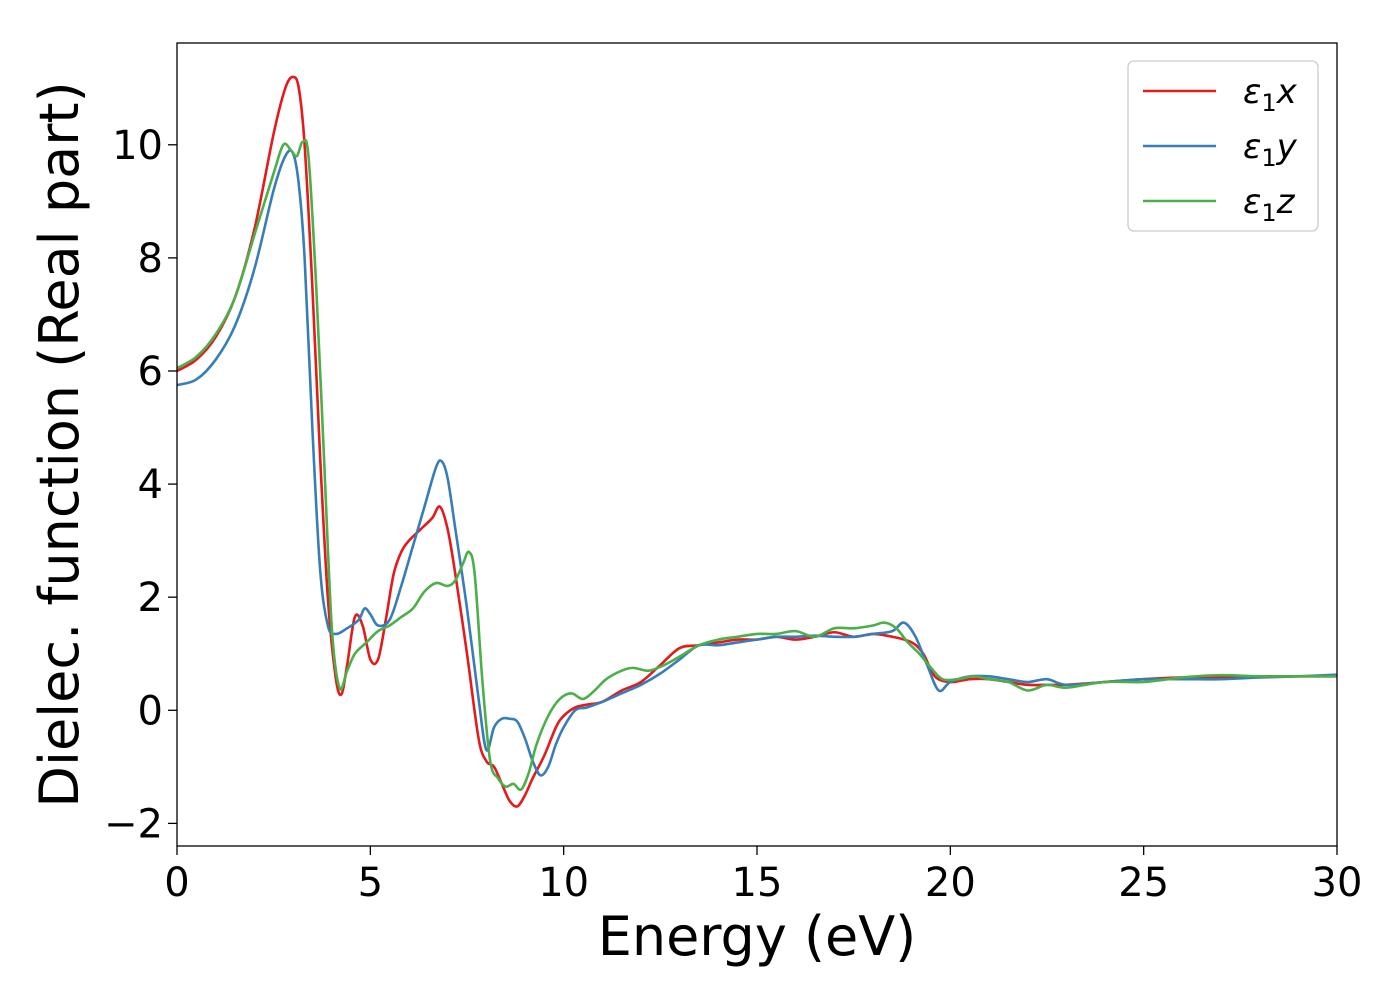 This screenshot has height=1000, width=1400. I want to click on x-tick-label: 10, so click(563, 883).